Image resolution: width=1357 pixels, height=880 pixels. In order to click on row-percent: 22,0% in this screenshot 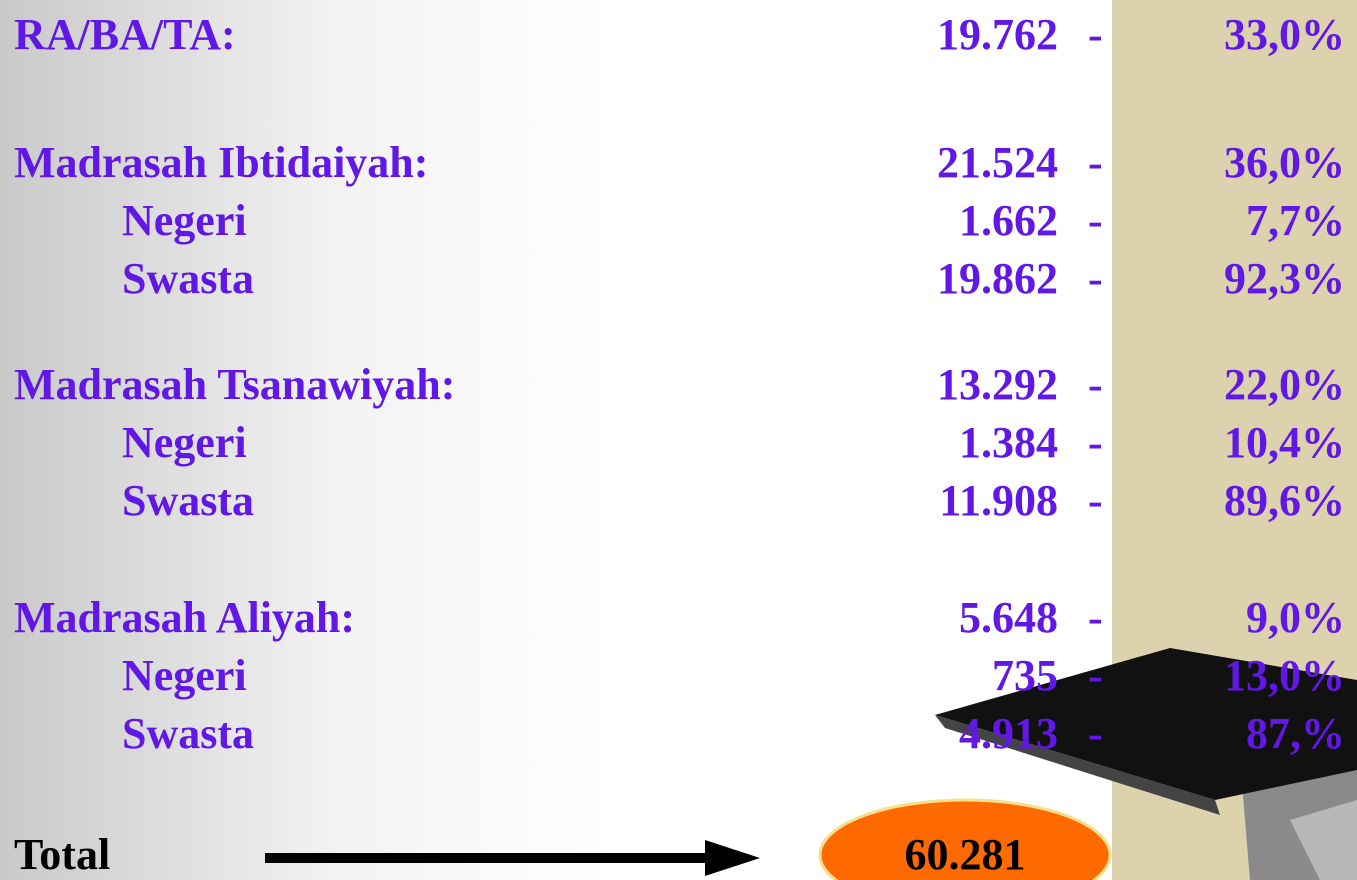, I will do `click(1284, 384)`.